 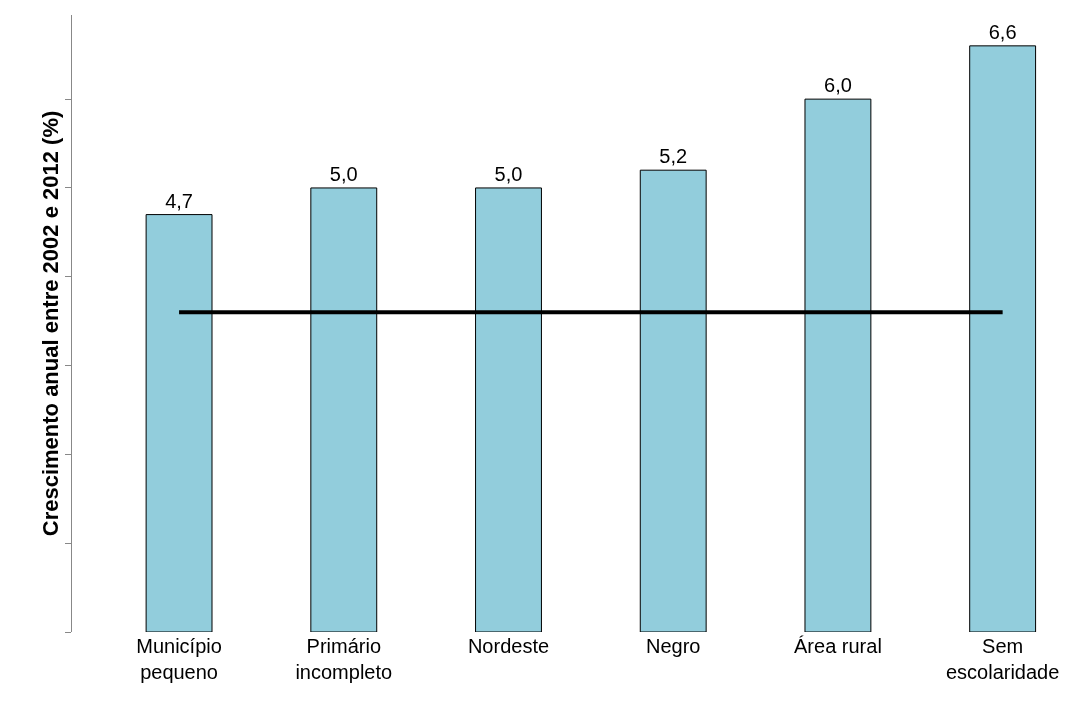 What do you see at coordinates (838, 646) in the screenshot?
I see `x-tick-label: Área rural` at bounding box center [838, 646].